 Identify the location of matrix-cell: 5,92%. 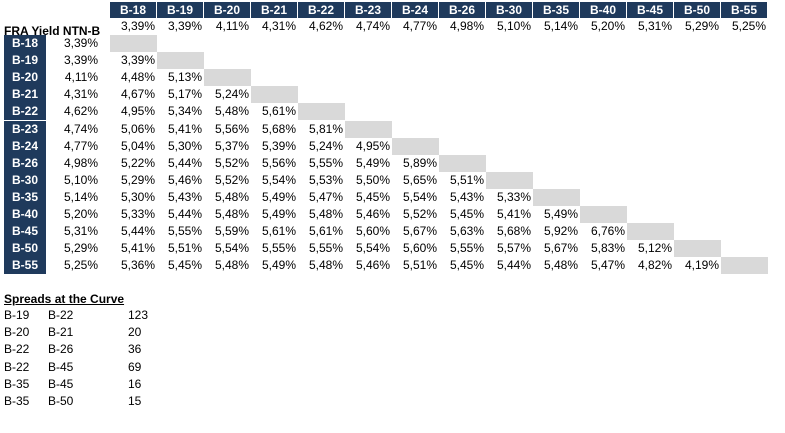
(560, 231).